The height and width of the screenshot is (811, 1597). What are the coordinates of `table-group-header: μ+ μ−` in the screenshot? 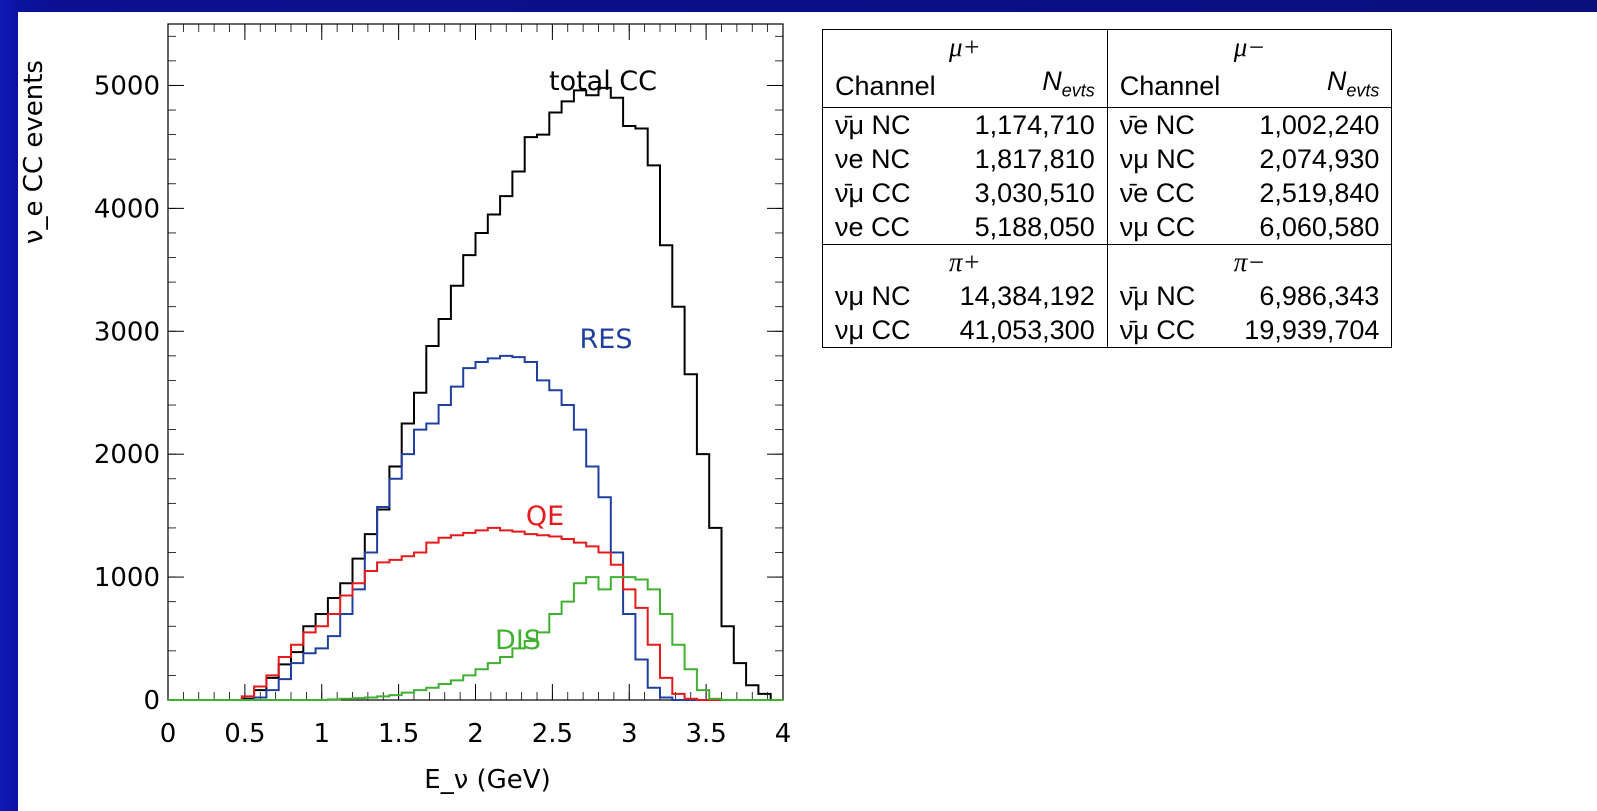 It's located at (1107, 46).